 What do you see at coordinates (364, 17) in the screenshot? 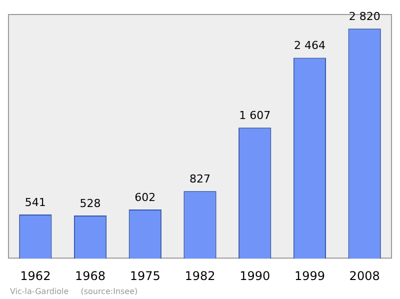
I see `data-label: 2 820` at bounding box center [364, 17].